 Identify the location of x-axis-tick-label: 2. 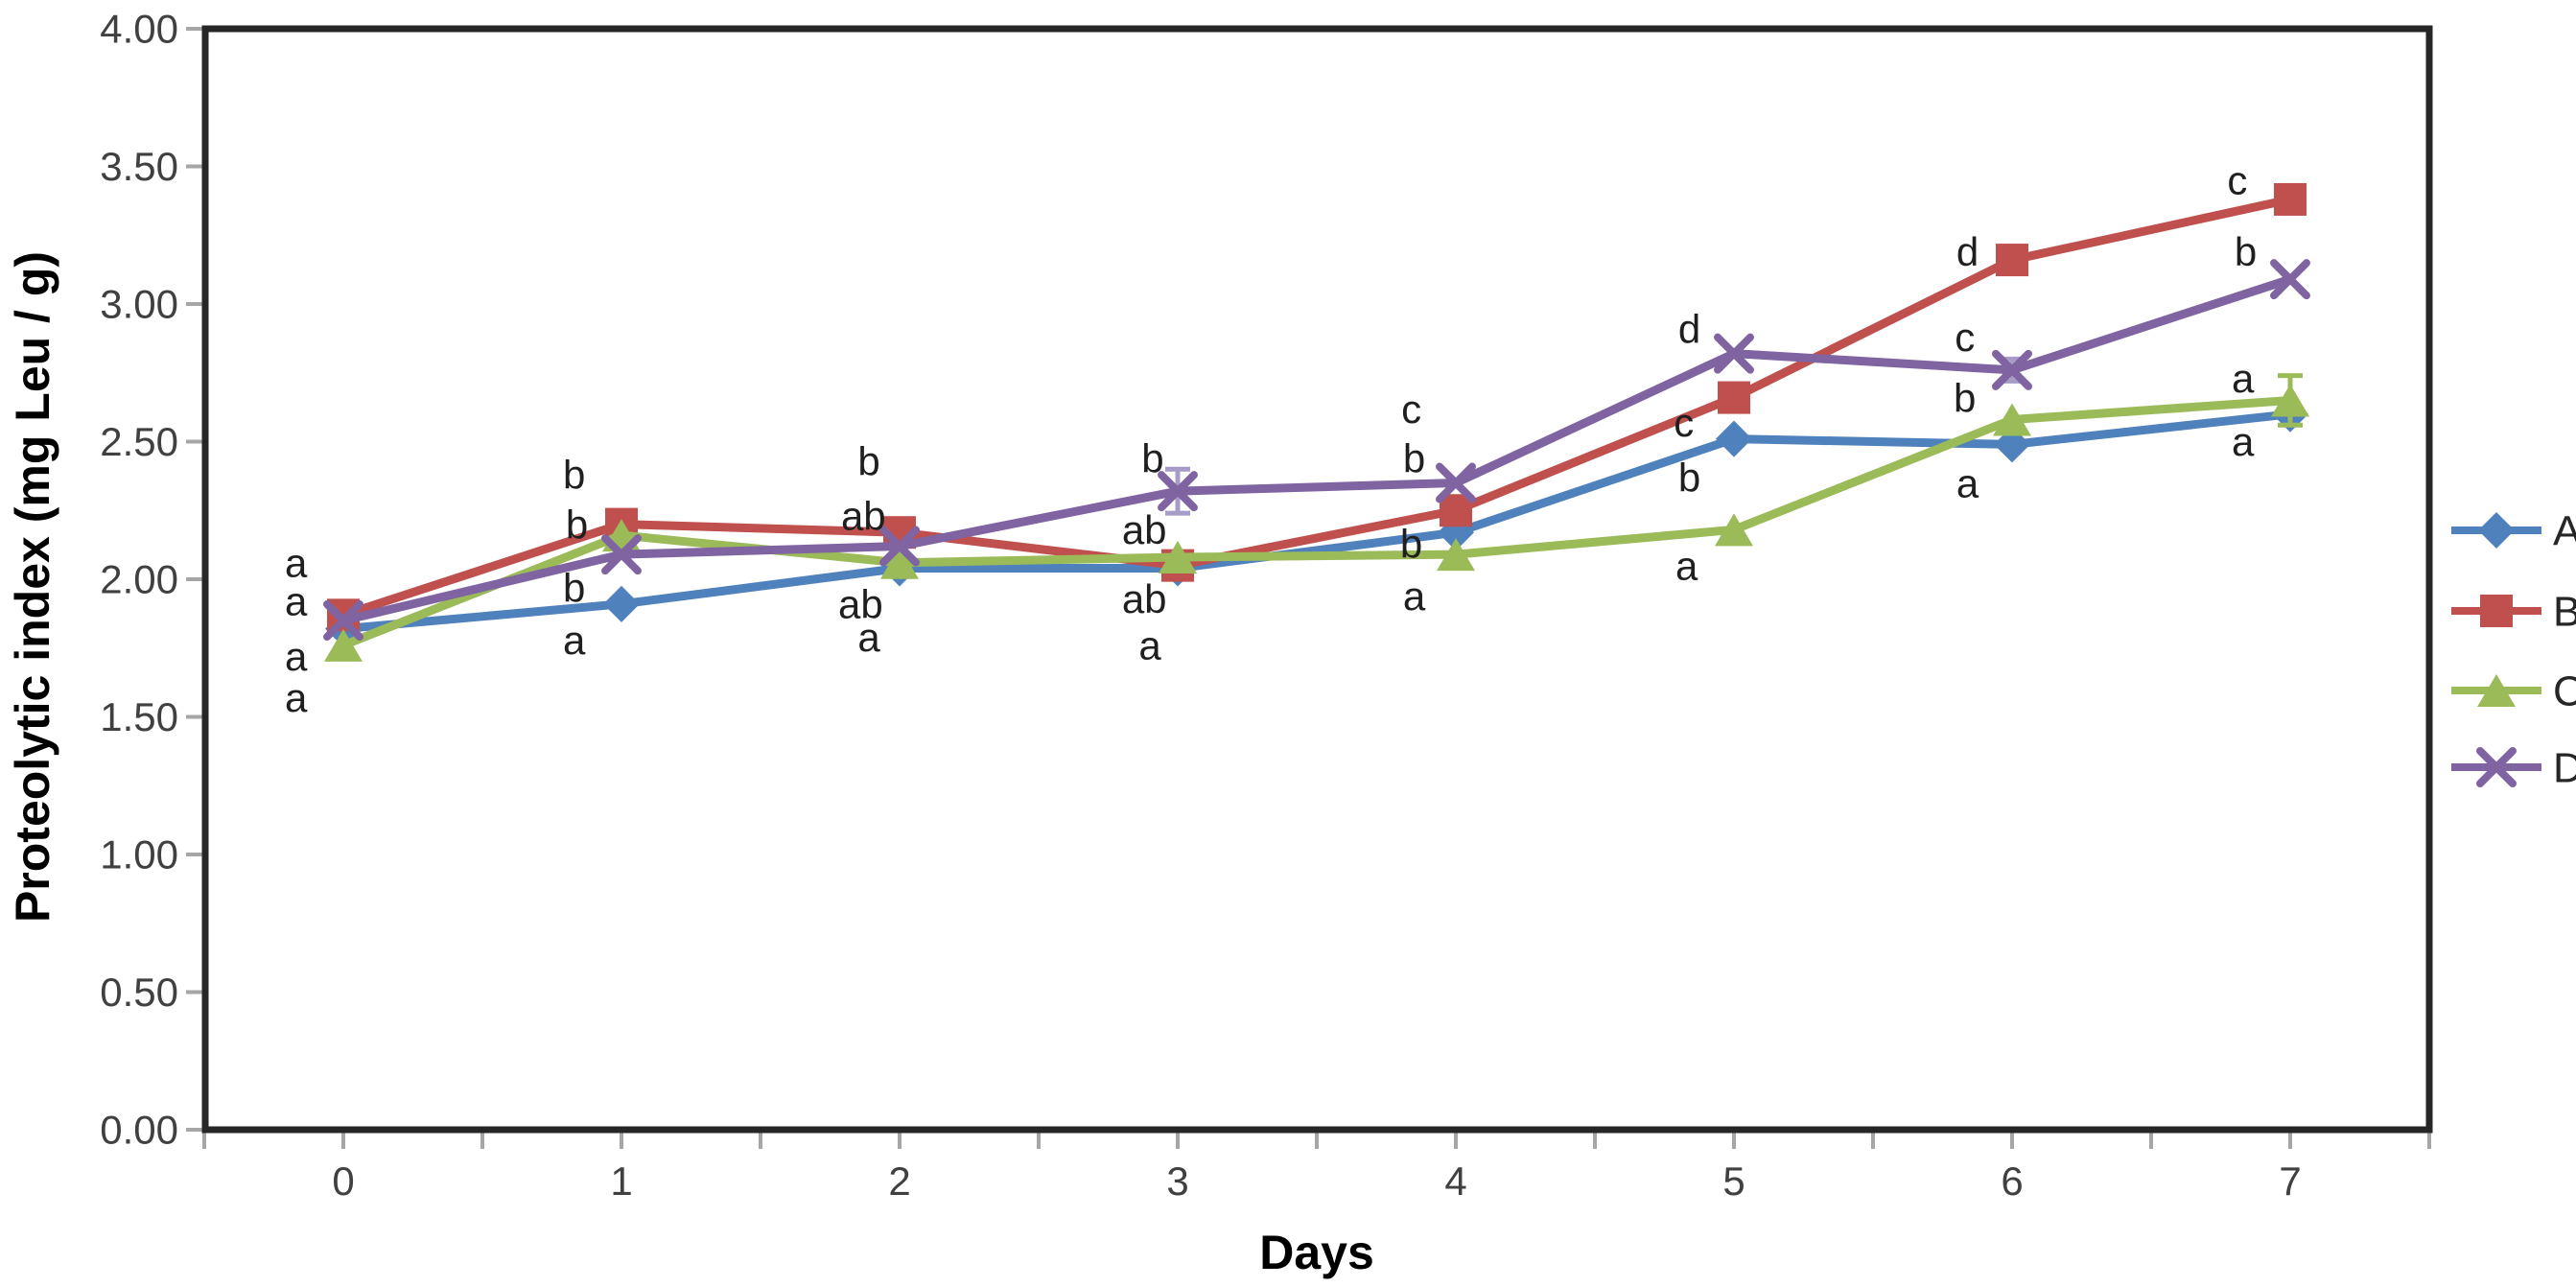
(899, 1181).